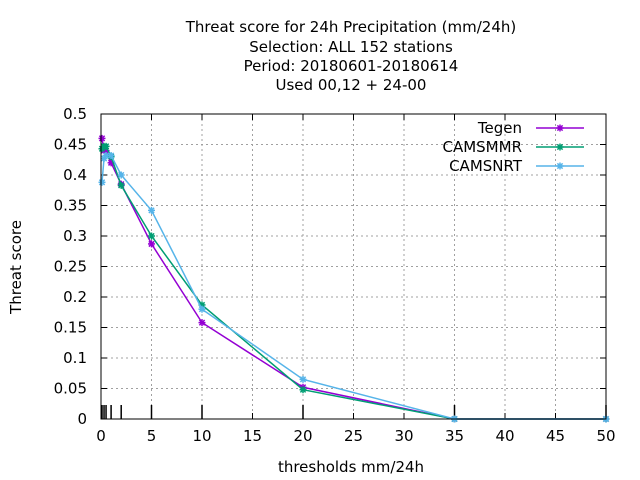 The width and height of the screenshot is (640, 480). What do you see at coordinates (403, 436) in the screenshot?
I see `x-tick-label: 30` at bounding box center [403, 436].